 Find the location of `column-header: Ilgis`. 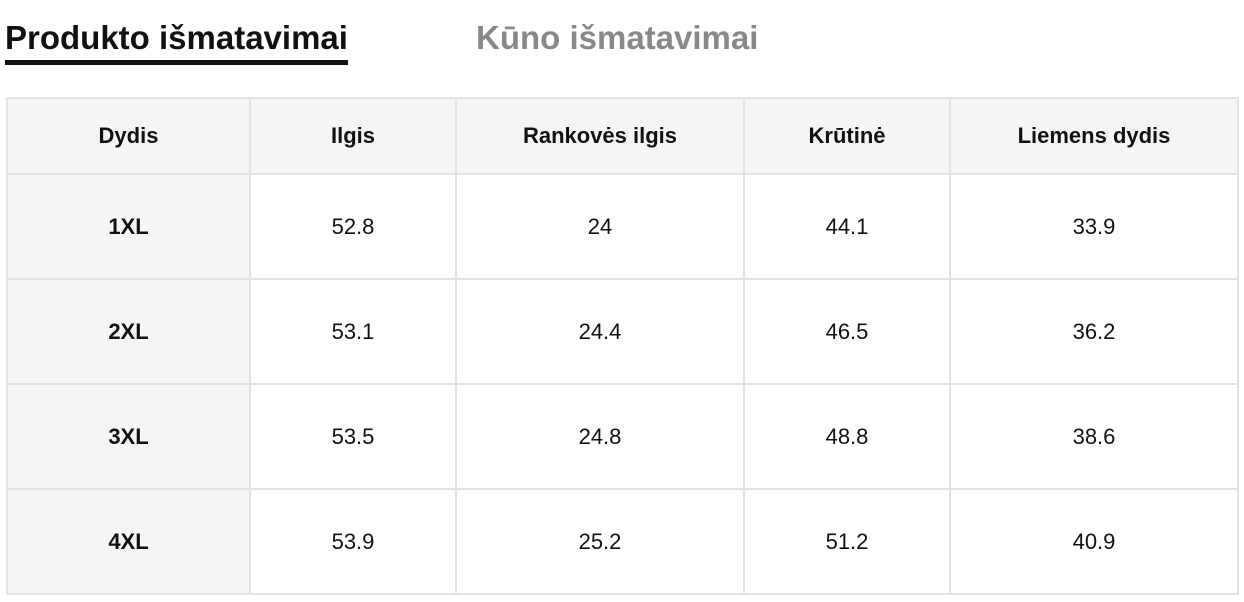

column-header: Ilgis is located at coordinates (353, 136).